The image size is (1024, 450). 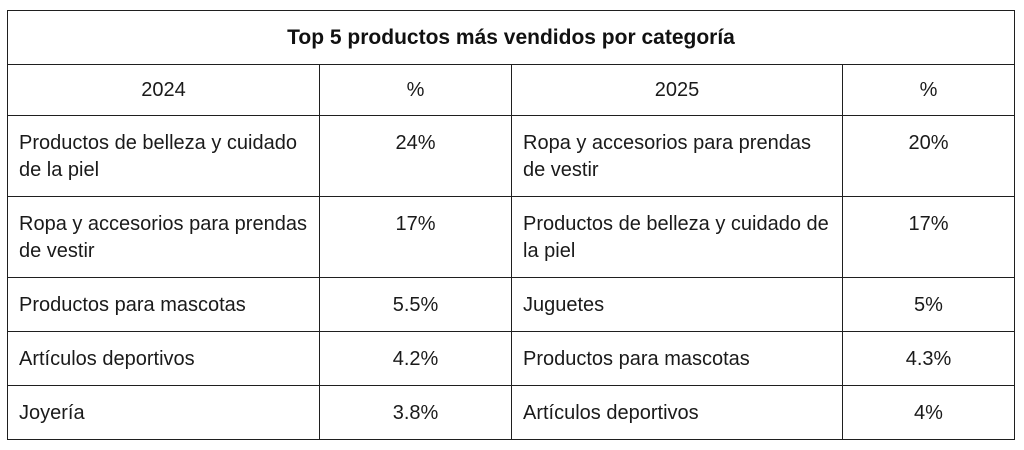 I want to click on header-year-2025: 2025, so click(x=677, y=90).